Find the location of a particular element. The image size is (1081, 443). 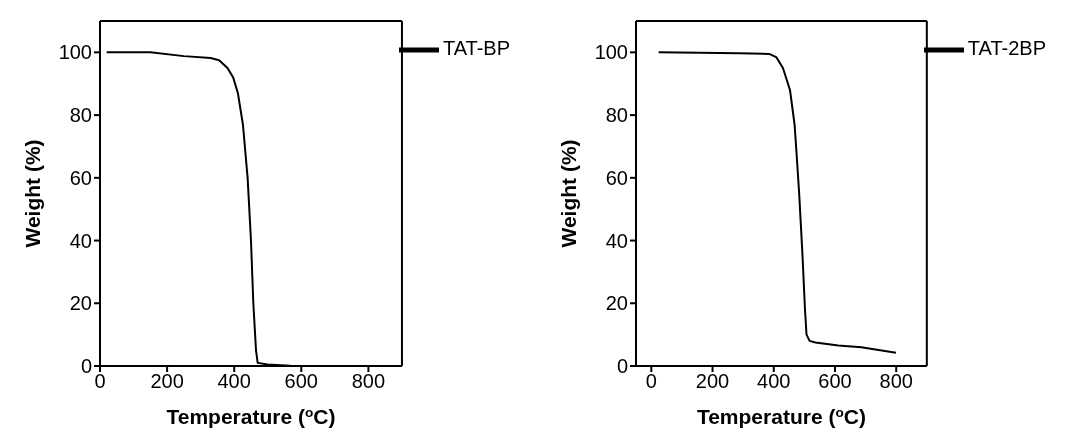

legend-label: TAT-2BP is located at coordinates (1006, 48).